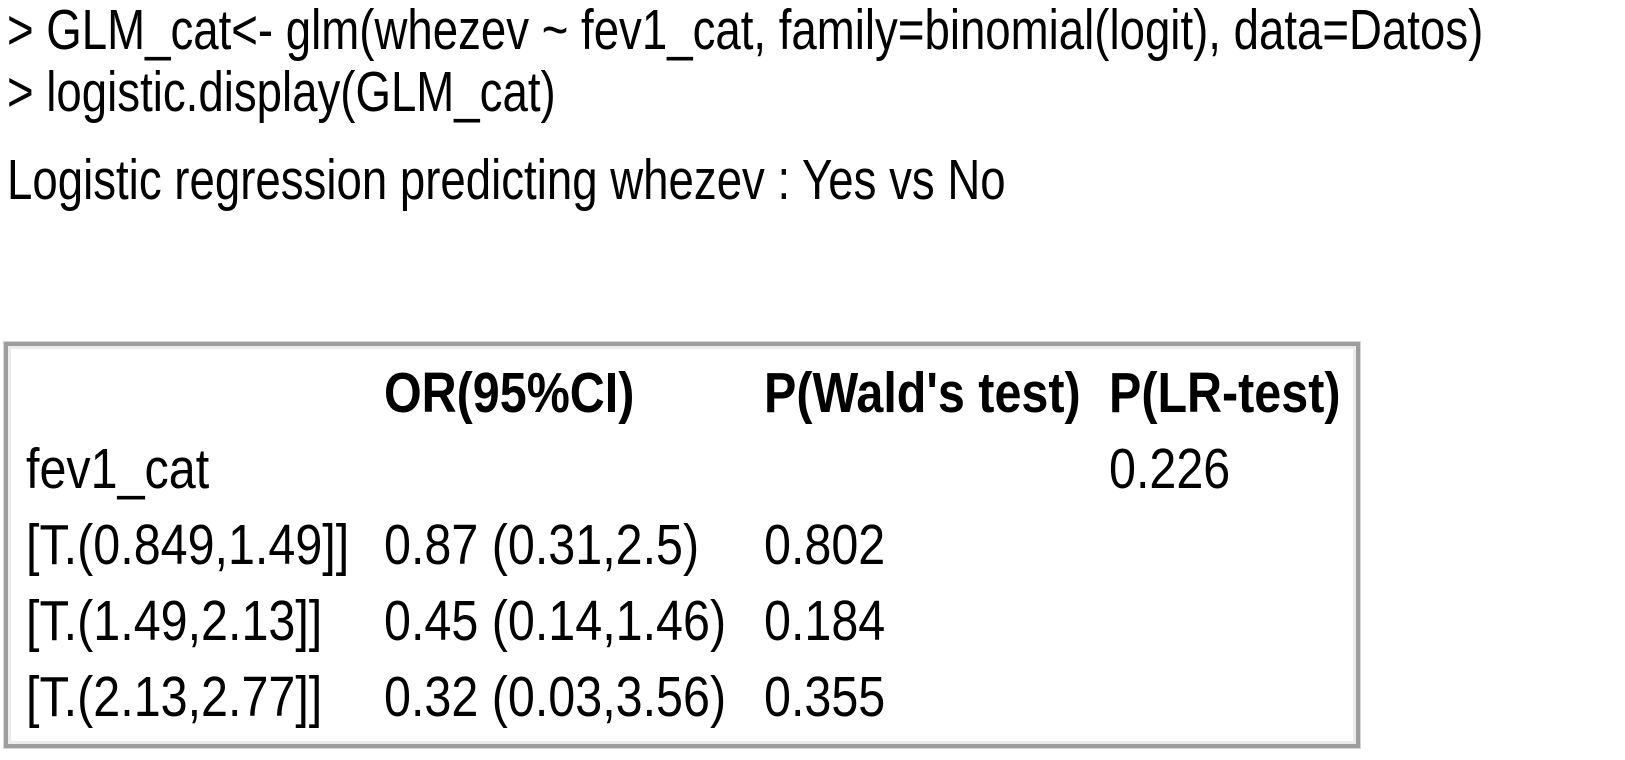 The width and height of the screenshot is (1625, 760). I want to click on row-wald-value: 0.355, so click(825, 697).